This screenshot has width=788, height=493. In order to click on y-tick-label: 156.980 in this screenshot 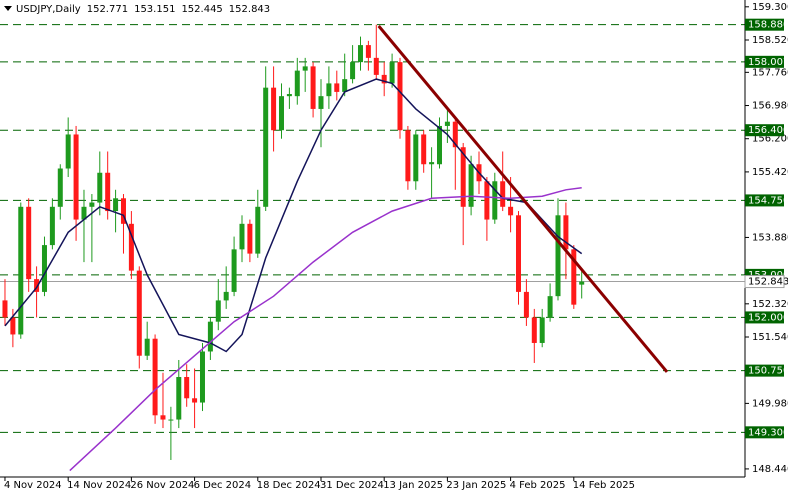, I will do `click(770, 106)`.